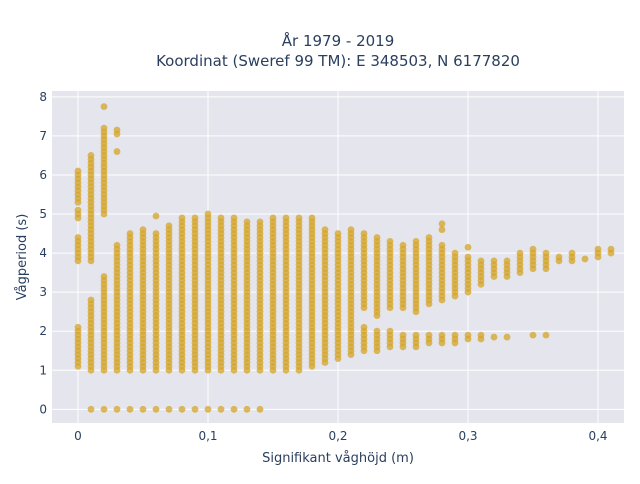 The width and height of the screenshot is (640, 484). I want to click on x-tick-label: 0,3, so click(467, 436).